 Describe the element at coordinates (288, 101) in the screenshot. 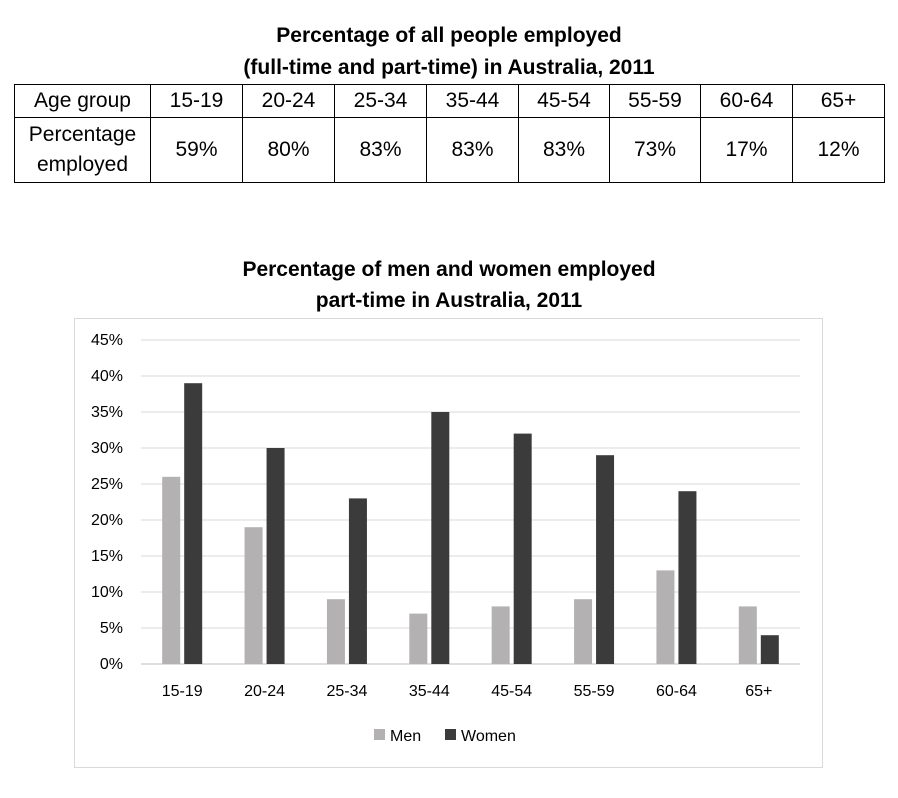

I see `age-group-cell: 20-24` at that location.